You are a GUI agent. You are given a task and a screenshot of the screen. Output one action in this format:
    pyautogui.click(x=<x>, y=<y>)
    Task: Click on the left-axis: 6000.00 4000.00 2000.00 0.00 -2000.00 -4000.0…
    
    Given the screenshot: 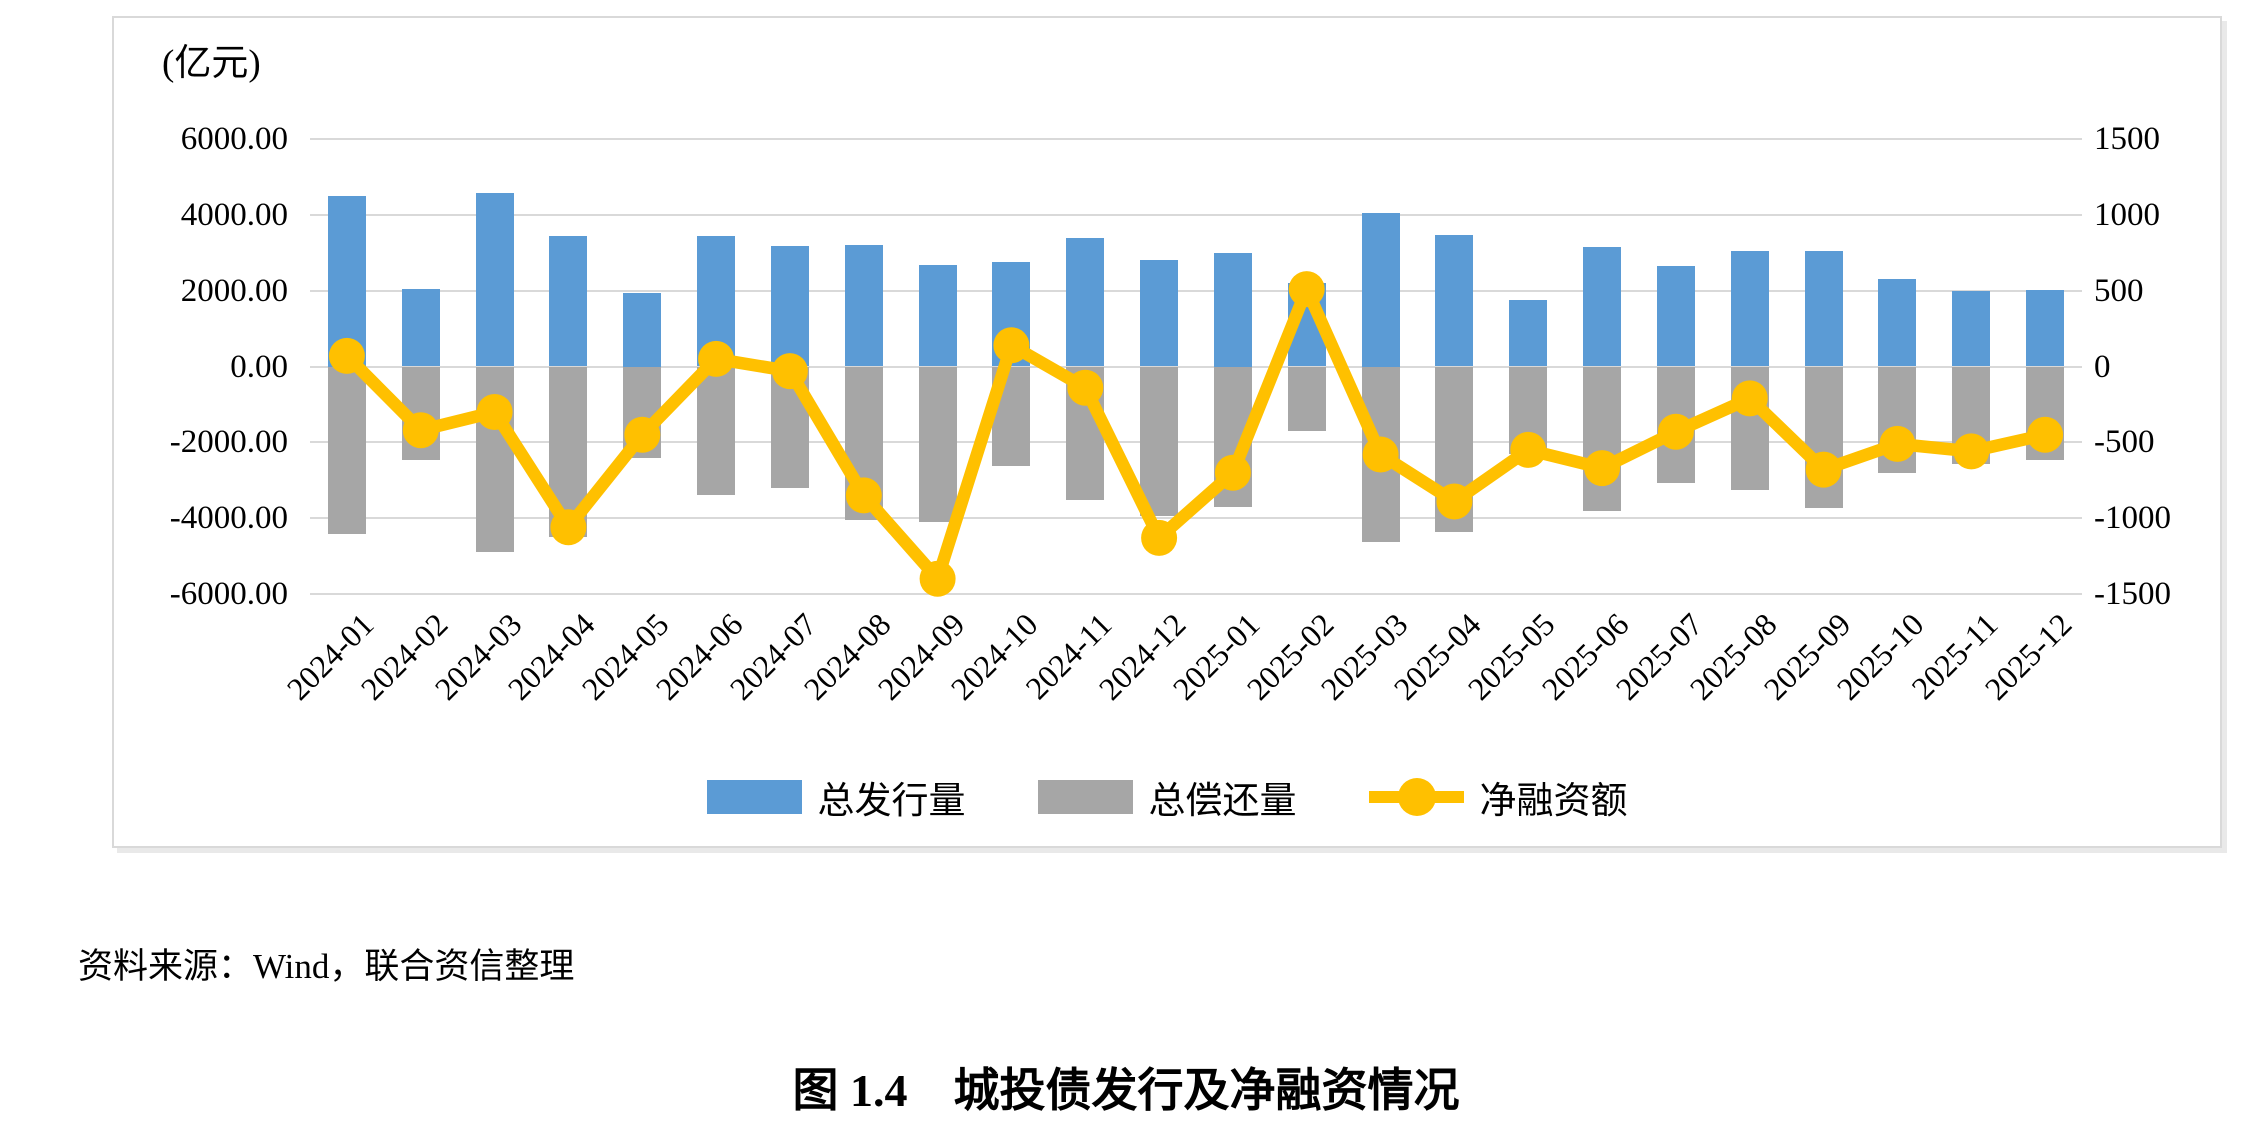 What is the action you would take?
    pyautogui.click(x=204, y=366)
    